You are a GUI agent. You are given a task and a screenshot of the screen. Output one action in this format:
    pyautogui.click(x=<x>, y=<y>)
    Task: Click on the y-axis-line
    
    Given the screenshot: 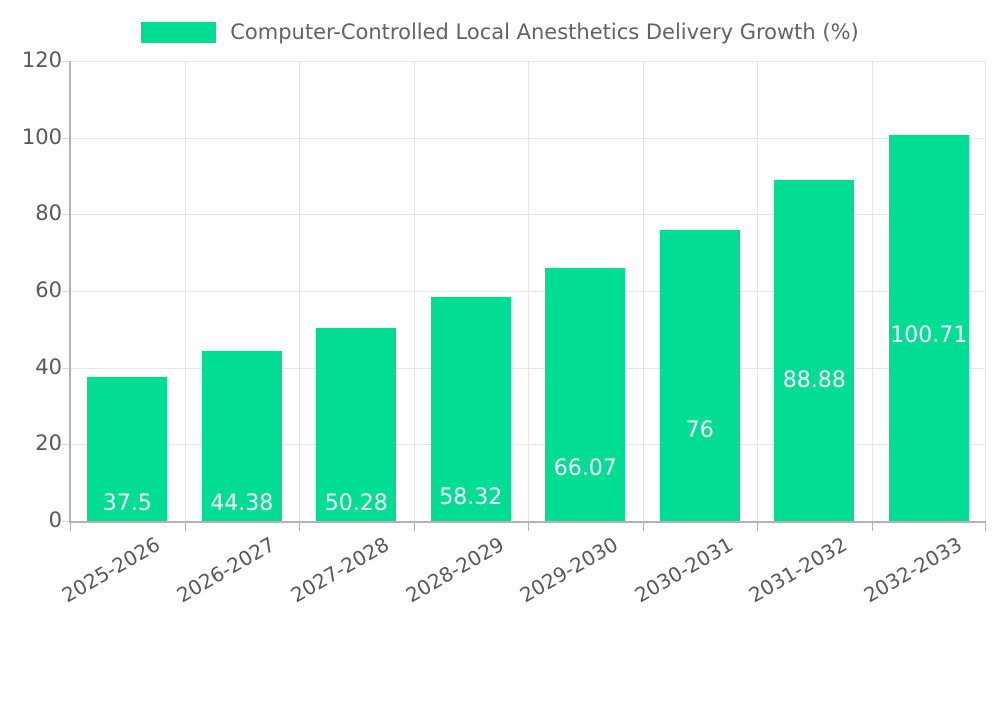 What is the action you would take?
    pyautogui.click(x=70, y=291)
    